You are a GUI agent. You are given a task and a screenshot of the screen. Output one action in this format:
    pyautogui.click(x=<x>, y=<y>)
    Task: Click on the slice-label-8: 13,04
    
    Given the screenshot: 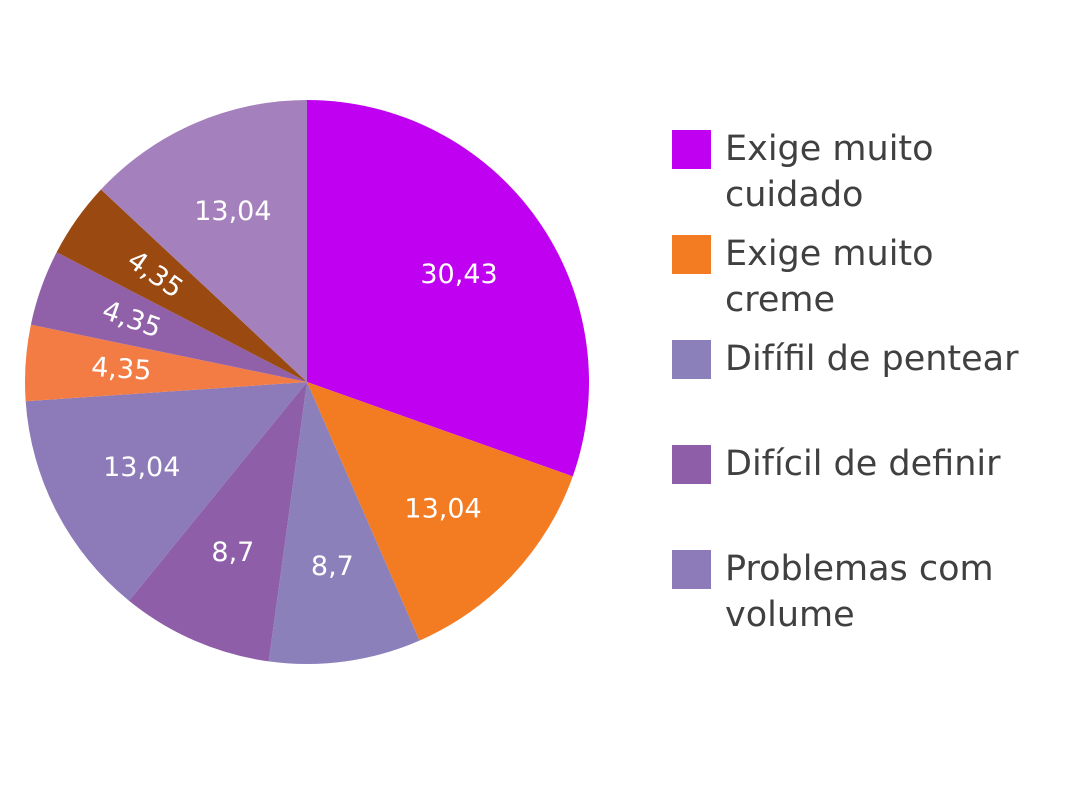 What is the action you would take?
    pyautogui.click(x=232, y=211)
    